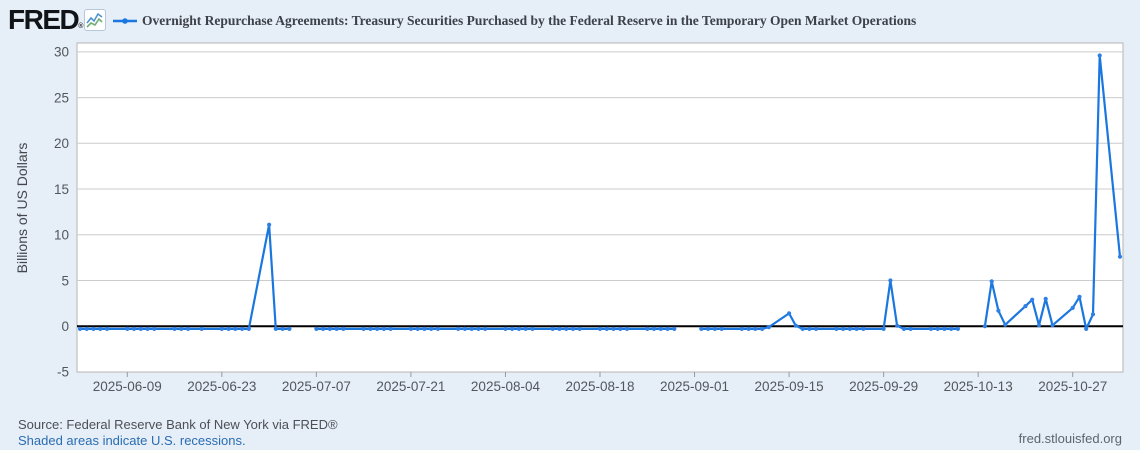 The width and height of the screenshot is (1140, 450). What do you see at coordinates (1070, 438) in the screenshot?
I see `fred-site-link: fred.stlouisfed.org` at bounding box center [1070, 438].